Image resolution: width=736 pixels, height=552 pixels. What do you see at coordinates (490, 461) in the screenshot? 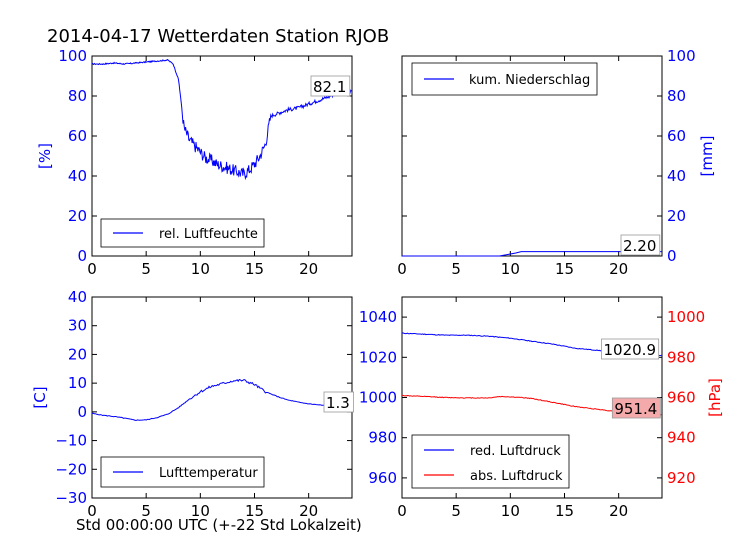
I see `legend-box` at bounding box center [490, 461].